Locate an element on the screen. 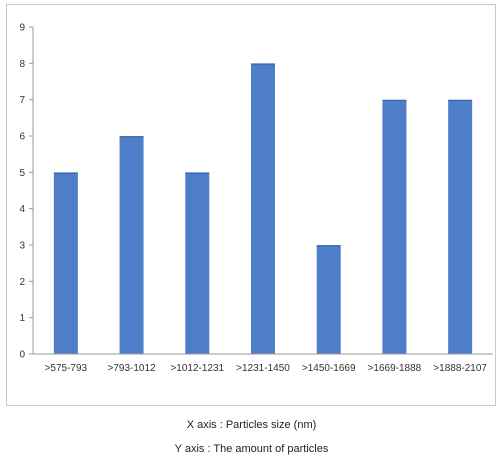  y-axis: 0 1 2 3 4 5 6 7 8 9 is located at coordinates (26, 192).